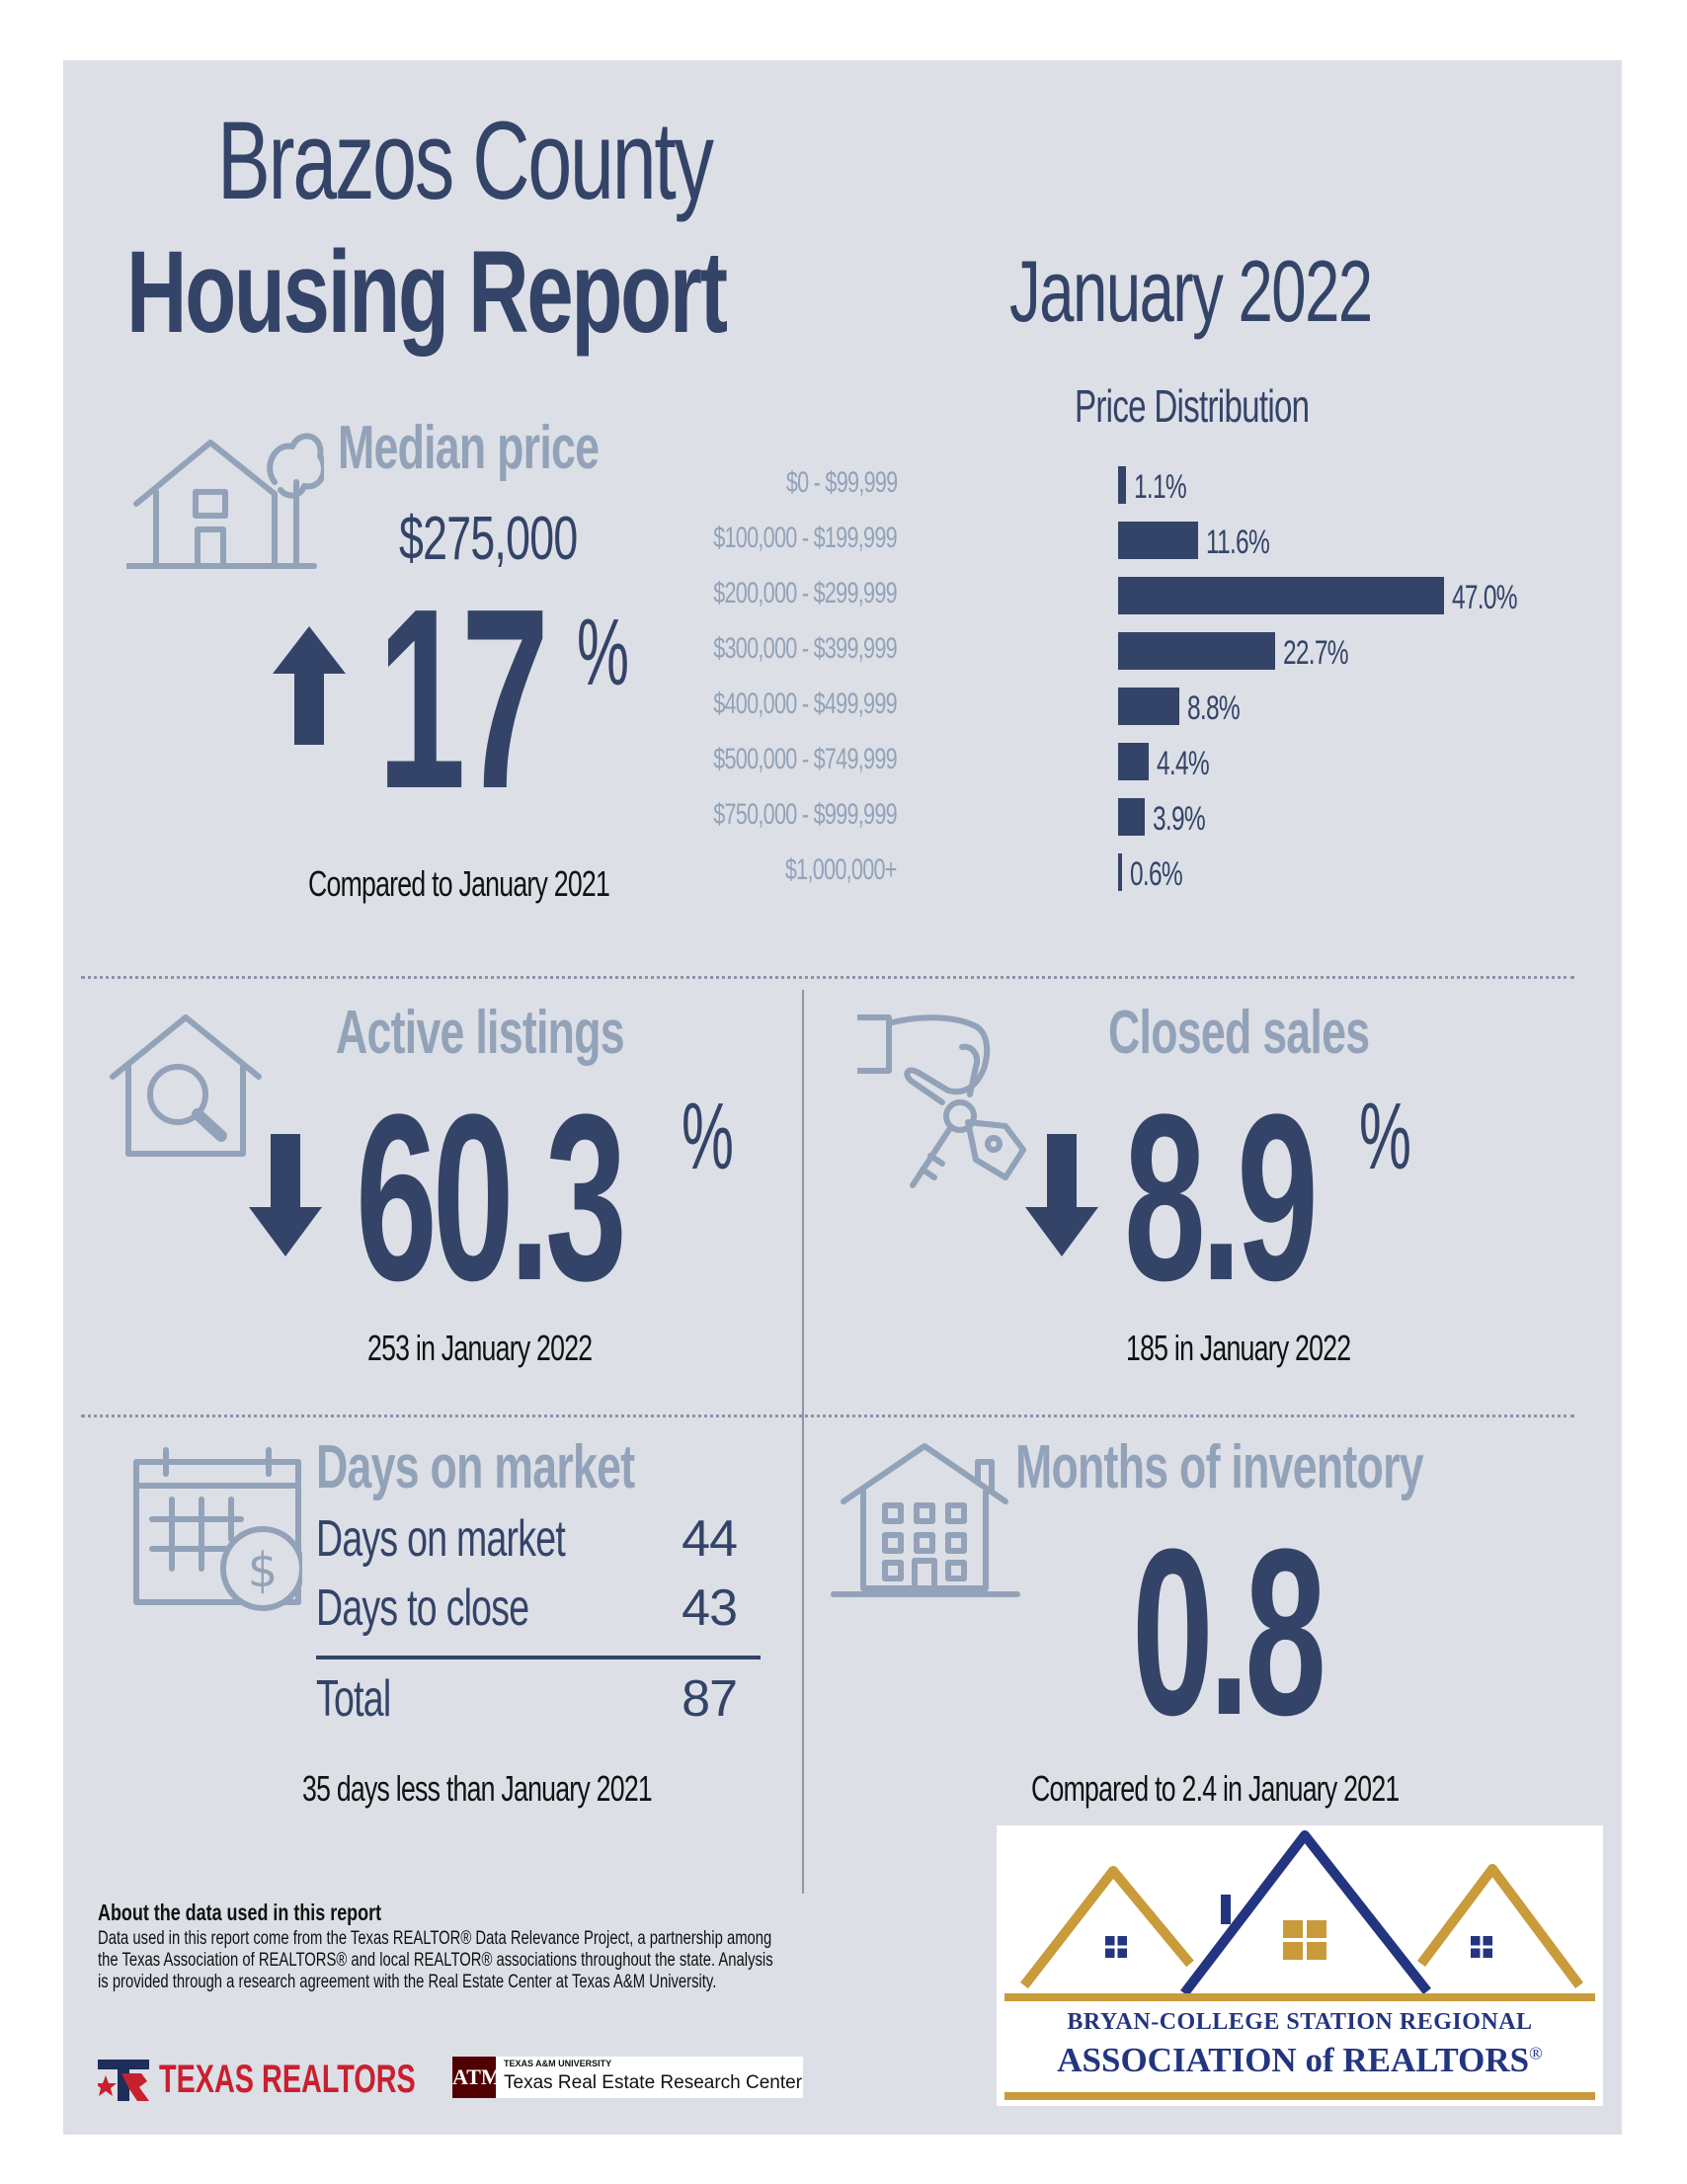  I want to click on report-title-line2: Housing Report, so click(427, 292).